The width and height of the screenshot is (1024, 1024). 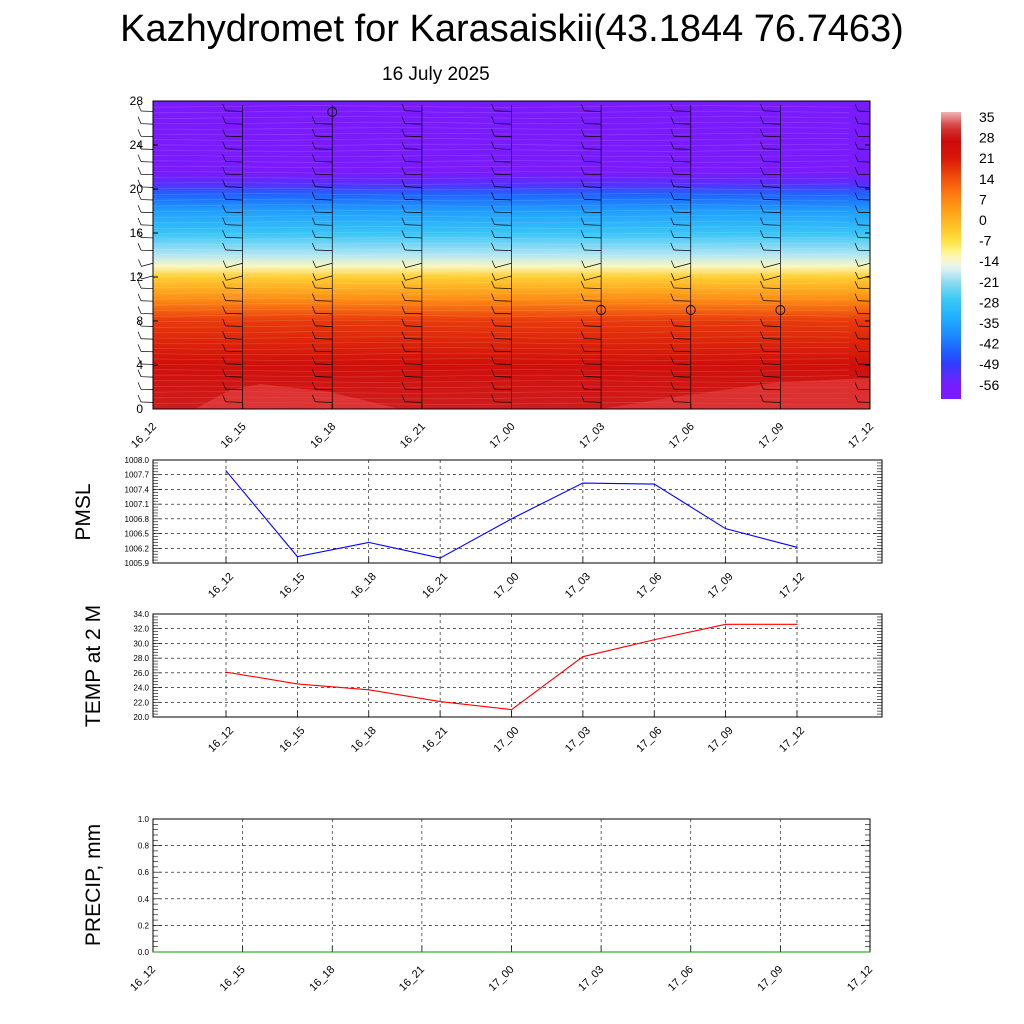 I want to click on x-tick-label: 17_06, so click(x=681, y=979).